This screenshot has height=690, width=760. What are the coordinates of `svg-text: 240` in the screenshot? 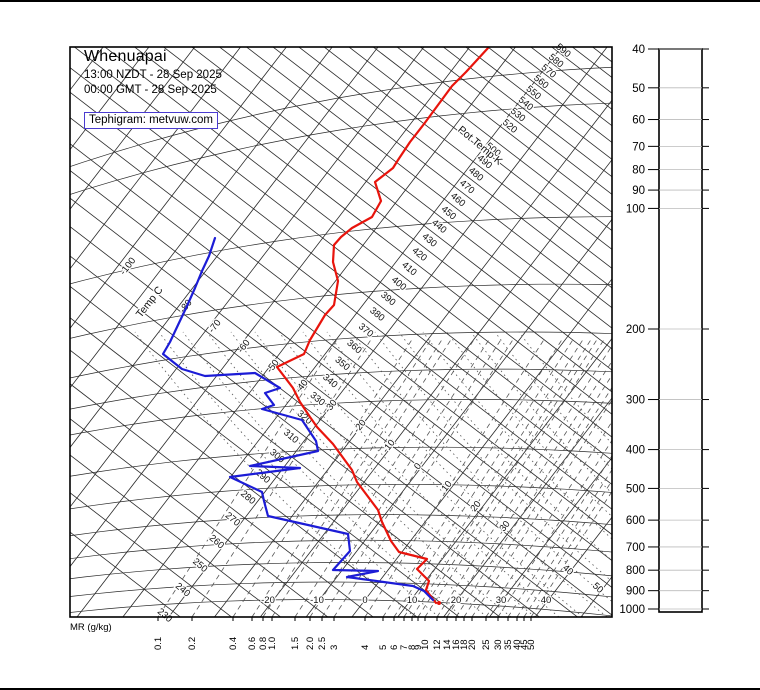 It's located at (182, 590).